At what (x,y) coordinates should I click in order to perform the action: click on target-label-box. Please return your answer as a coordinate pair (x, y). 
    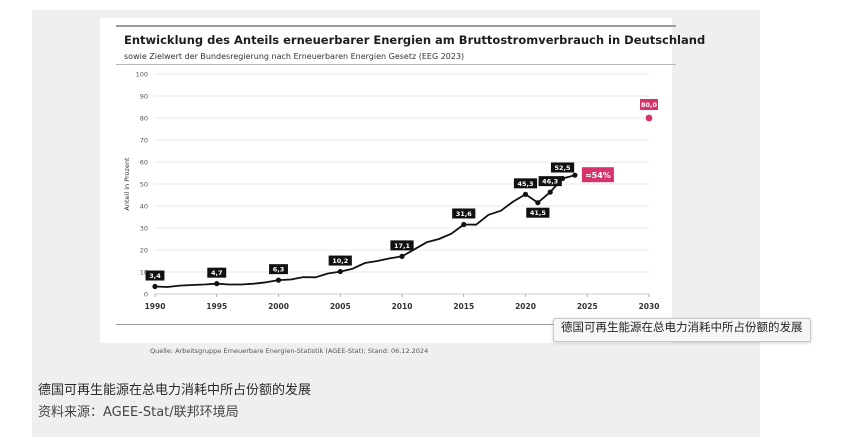
    Looking at the image, I should click on (649, 104).